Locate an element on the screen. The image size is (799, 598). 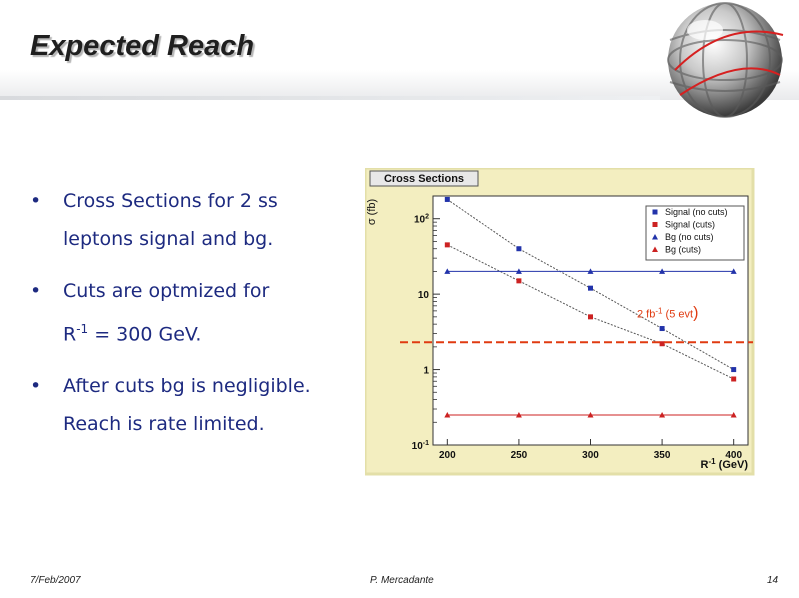
y-tick-label: 1 is located at coordinates (426, 371).